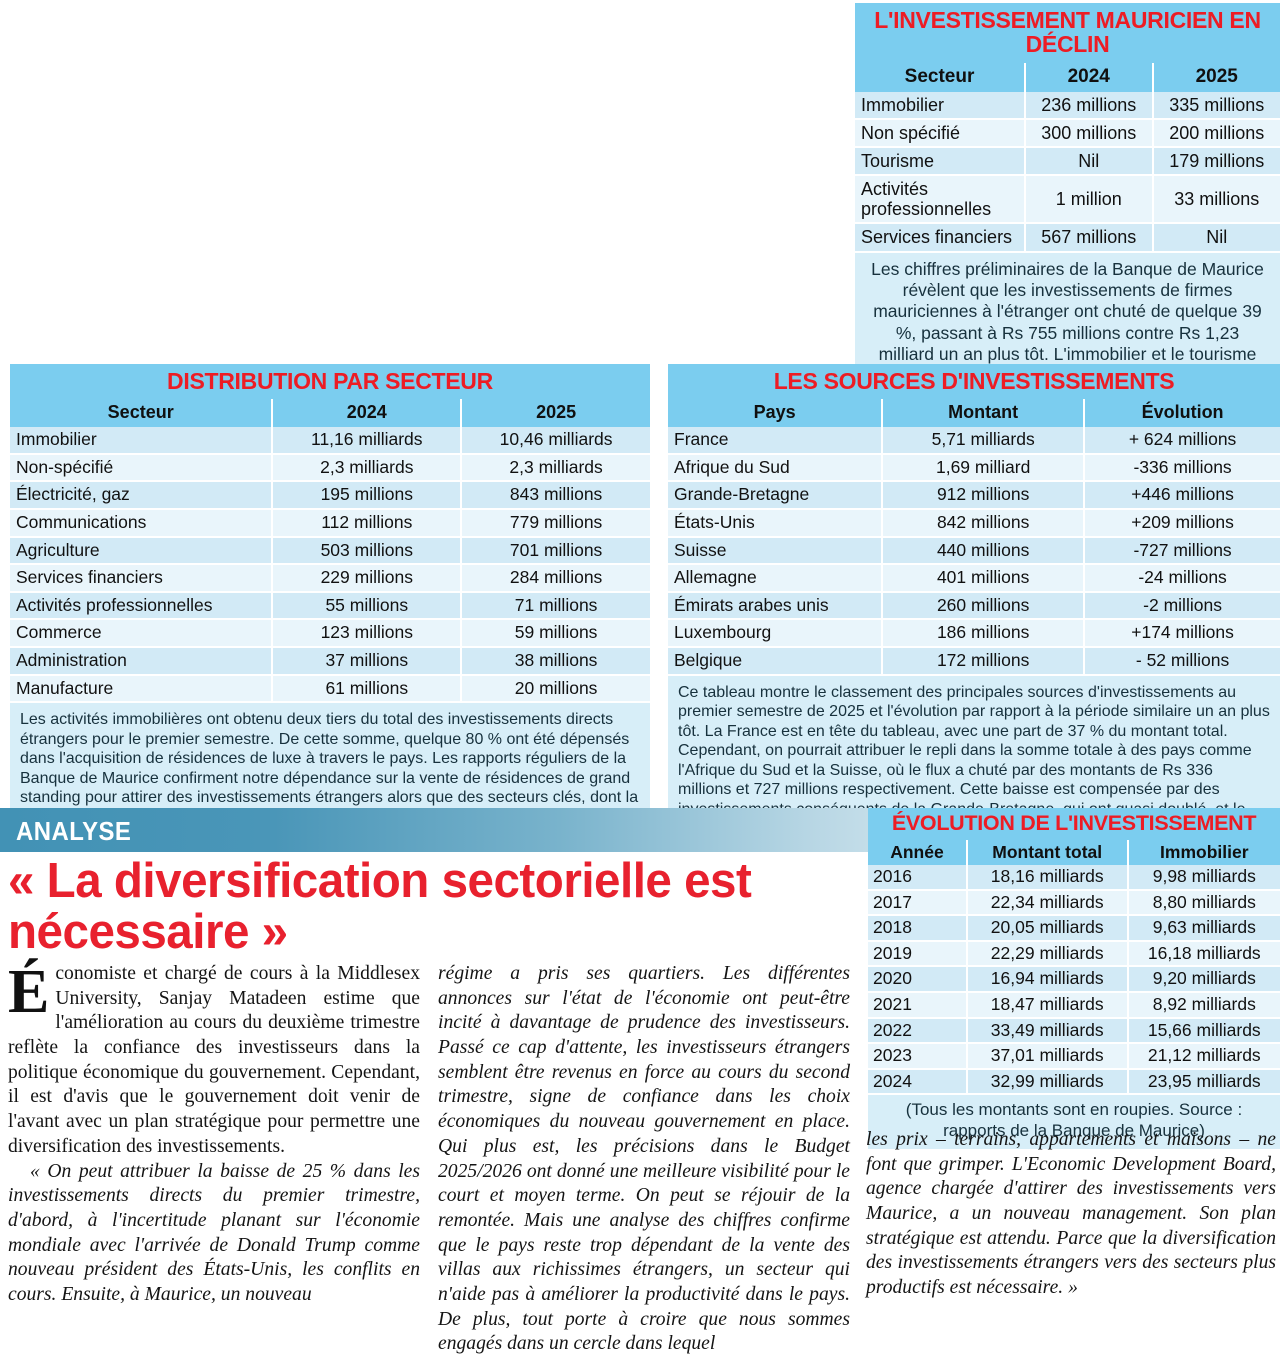 Image resolution: width=1280 pixels, height=1357 pixels. I want to click on cell-value: +174 millions, so click(1182, 633).